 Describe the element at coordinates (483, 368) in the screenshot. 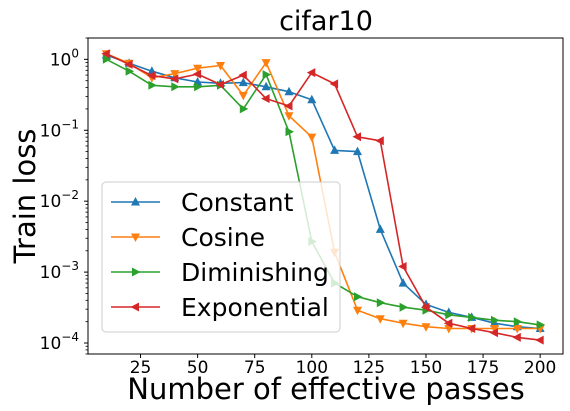

I see `x-tick-label: 175` at that location.